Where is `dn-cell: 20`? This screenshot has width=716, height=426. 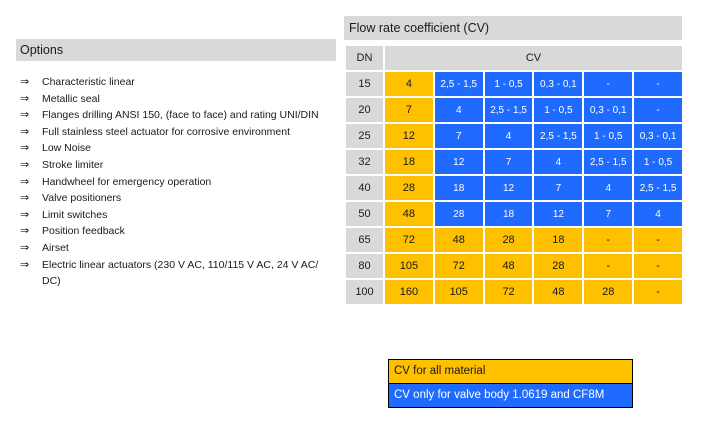 dn-cell: 20 is located at coordinates (364, 110).